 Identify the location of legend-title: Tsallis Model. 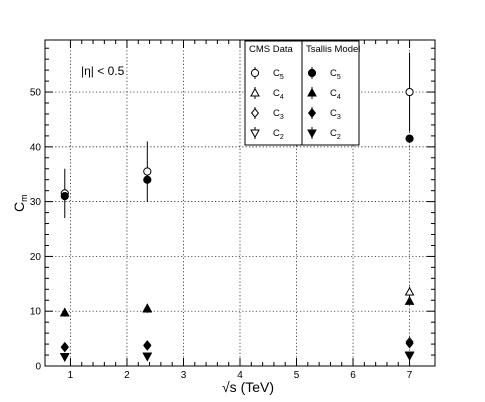
(333, 49).